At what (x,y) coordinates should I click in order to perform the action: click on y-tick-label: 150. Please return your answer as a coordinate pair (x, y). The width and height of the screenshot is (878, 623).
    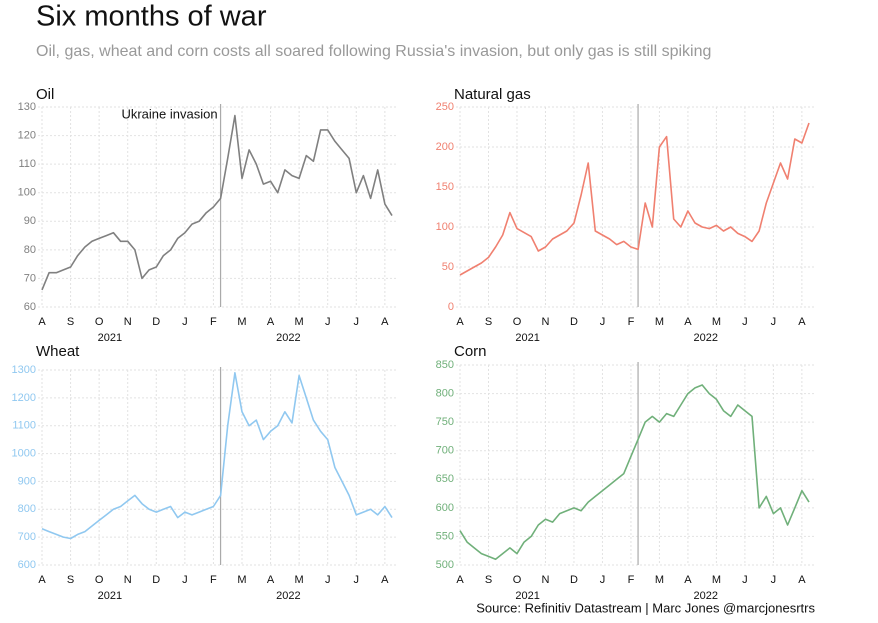
    Looking at the image, I should click on (445, 187).